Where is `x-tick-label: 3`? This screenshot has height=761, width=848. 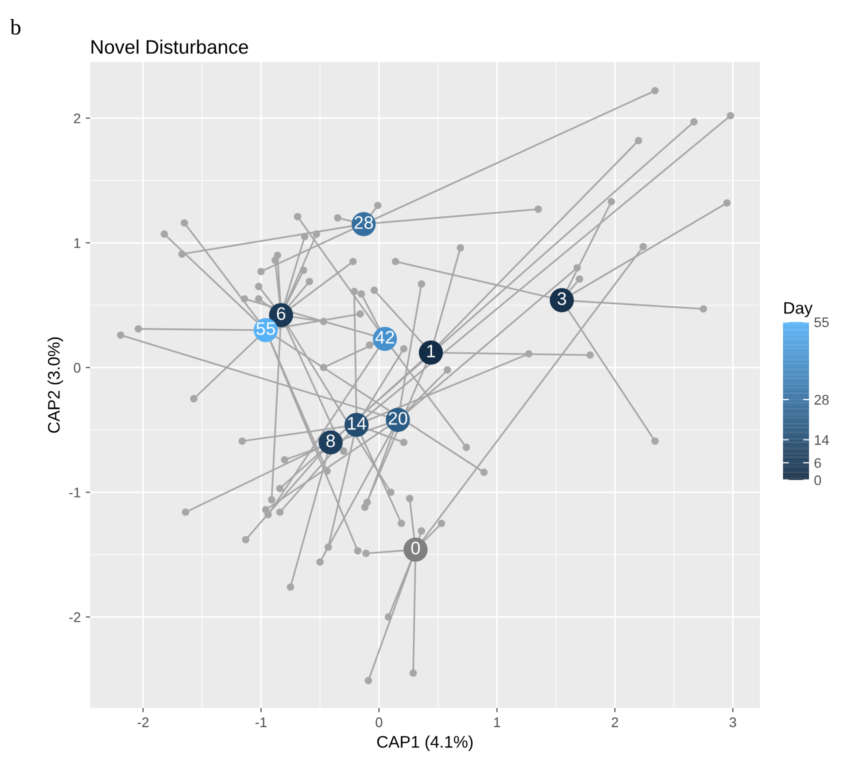 x-tick-label: 3 is located at coordinates (733, 722).